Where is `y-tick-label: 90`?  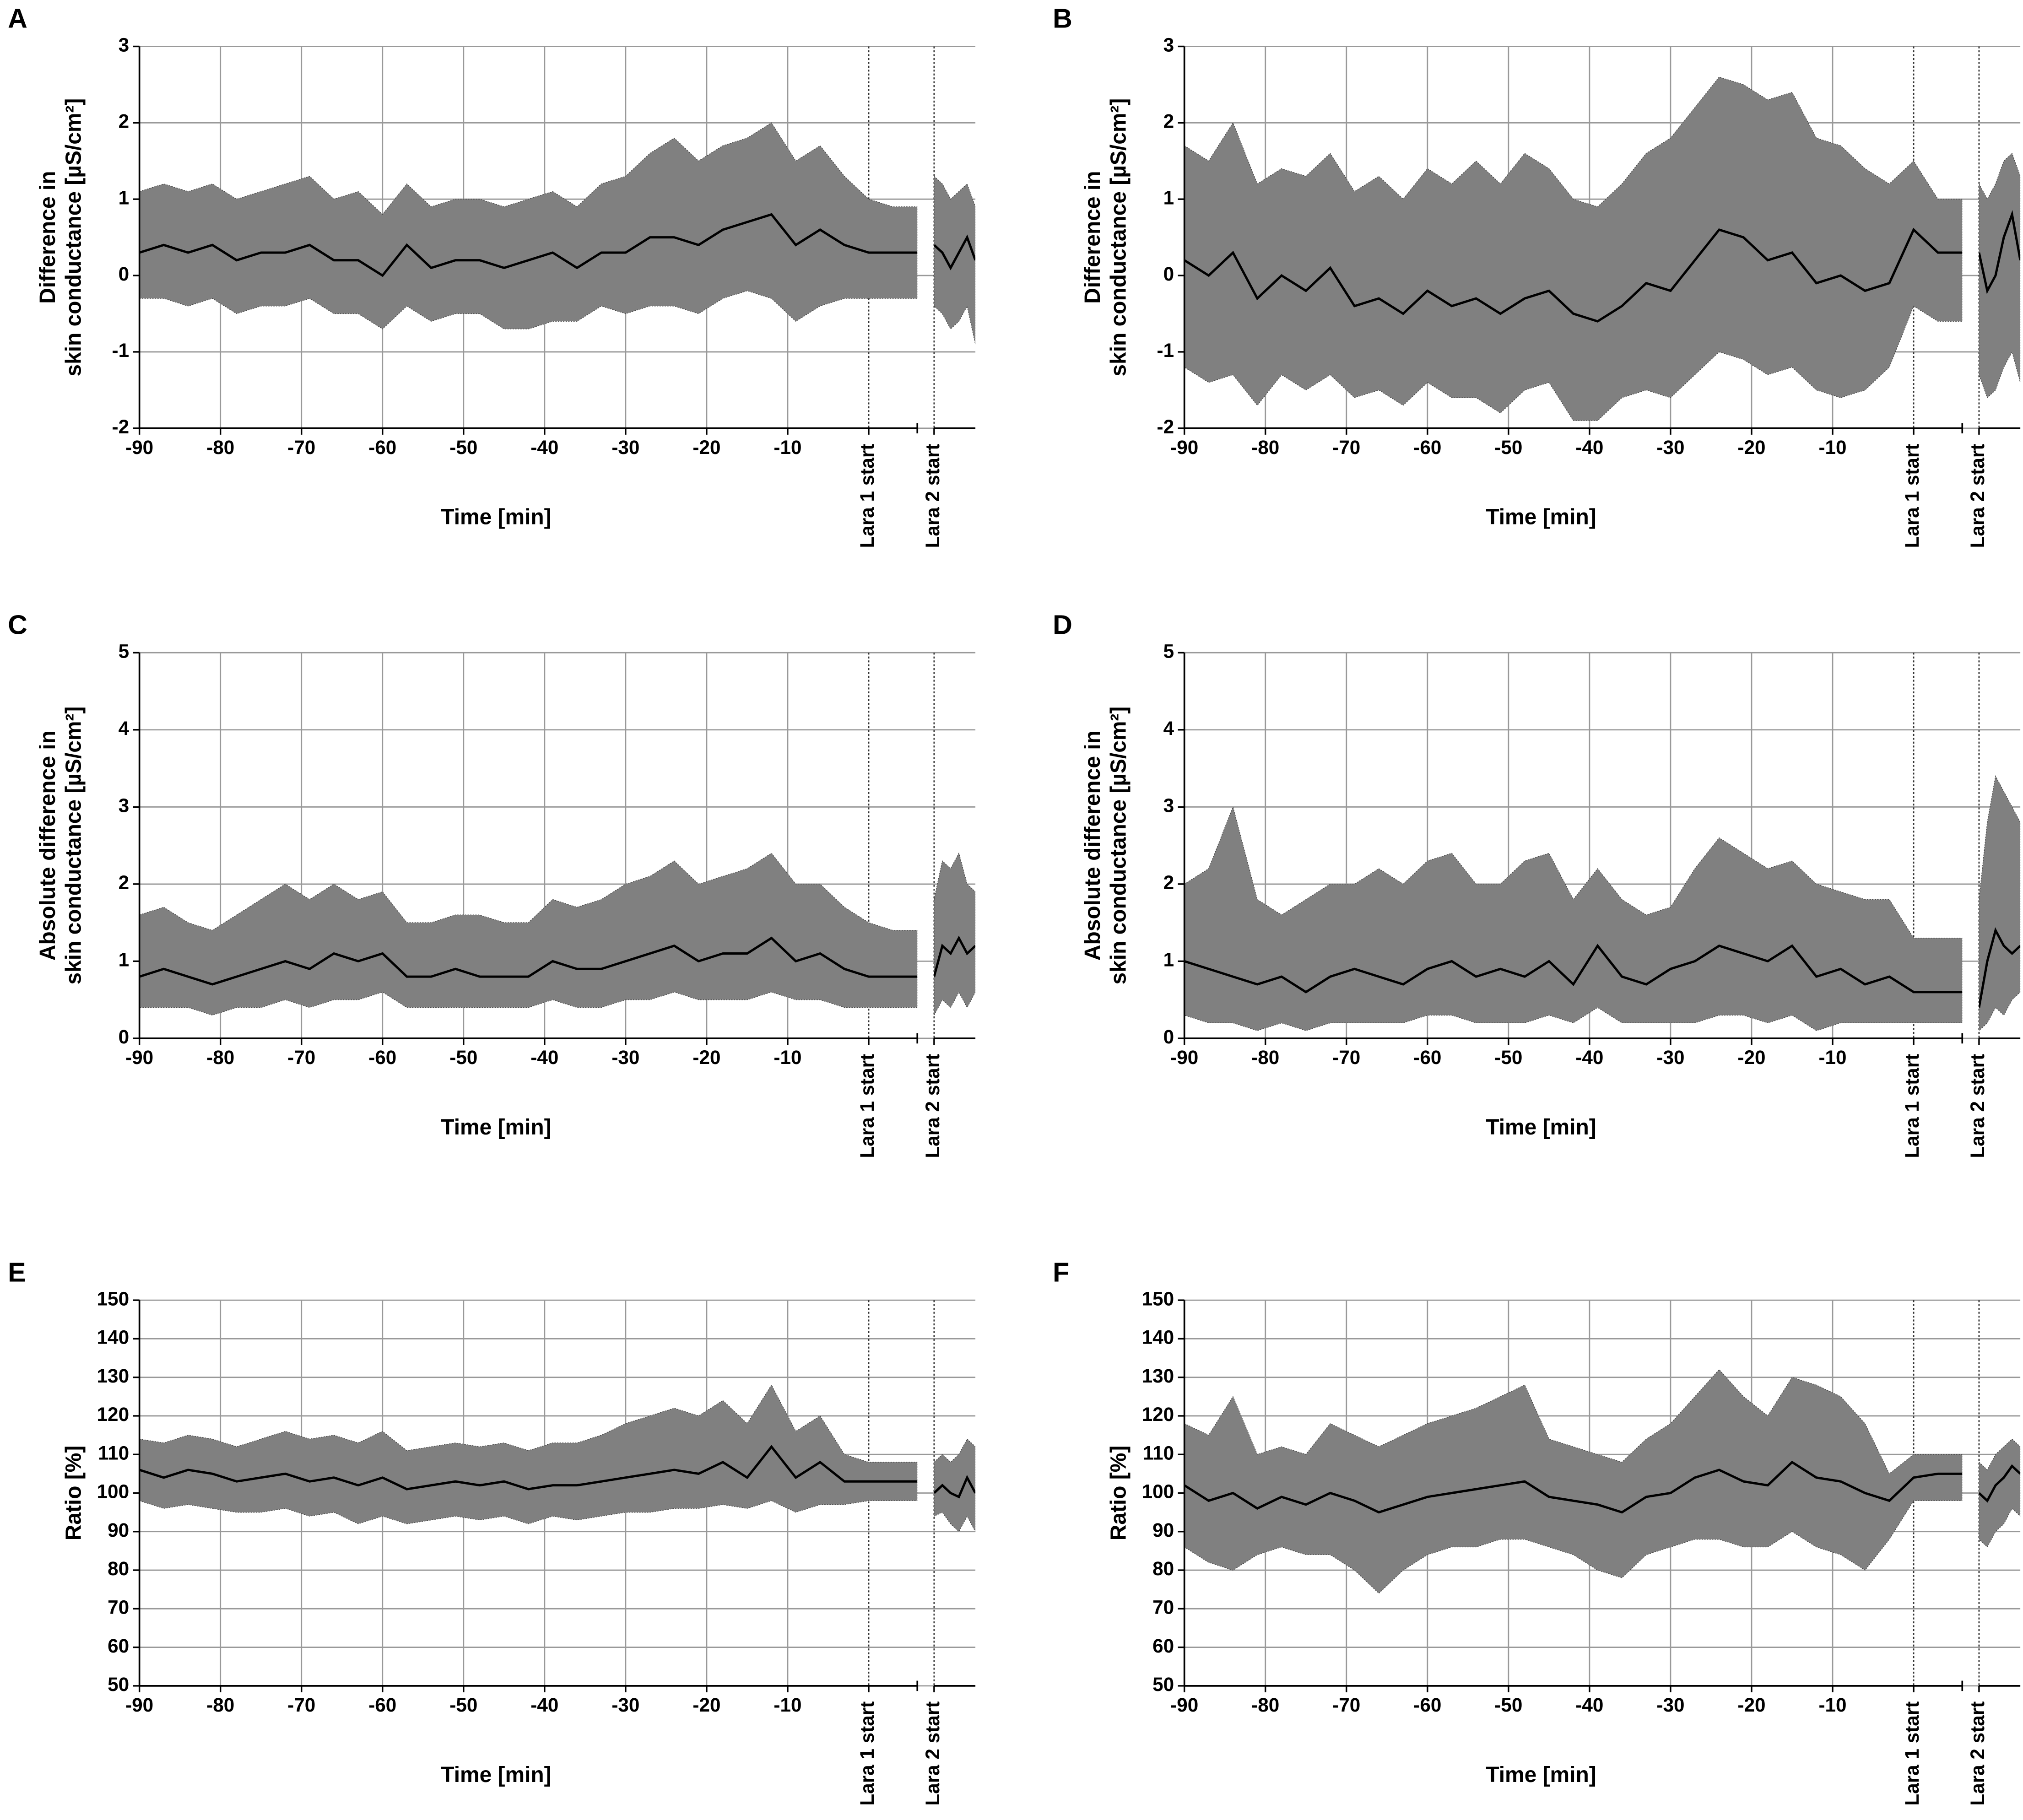
y-tick-label: 90 is located at coordinates (1163, 1530).